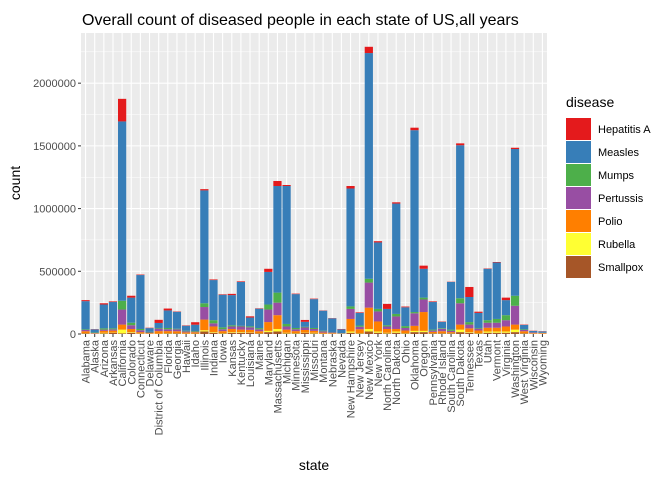  I want to click on x-tick-label: Wyoming, so click(543, 363).